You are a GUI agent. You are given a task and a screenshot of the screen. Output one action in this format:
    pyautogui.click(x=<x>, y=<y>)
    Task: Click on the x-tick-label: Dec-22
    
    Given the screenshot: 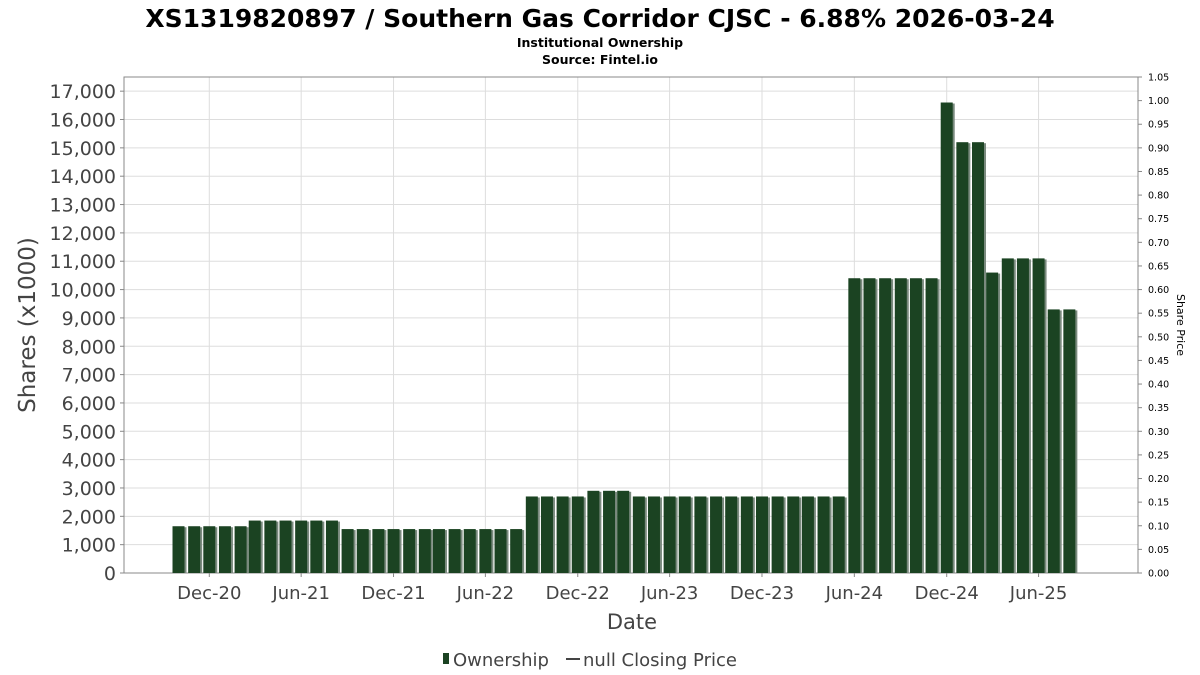 What is the action you would take?
    pyautogui.click(x=578, y=593)
    